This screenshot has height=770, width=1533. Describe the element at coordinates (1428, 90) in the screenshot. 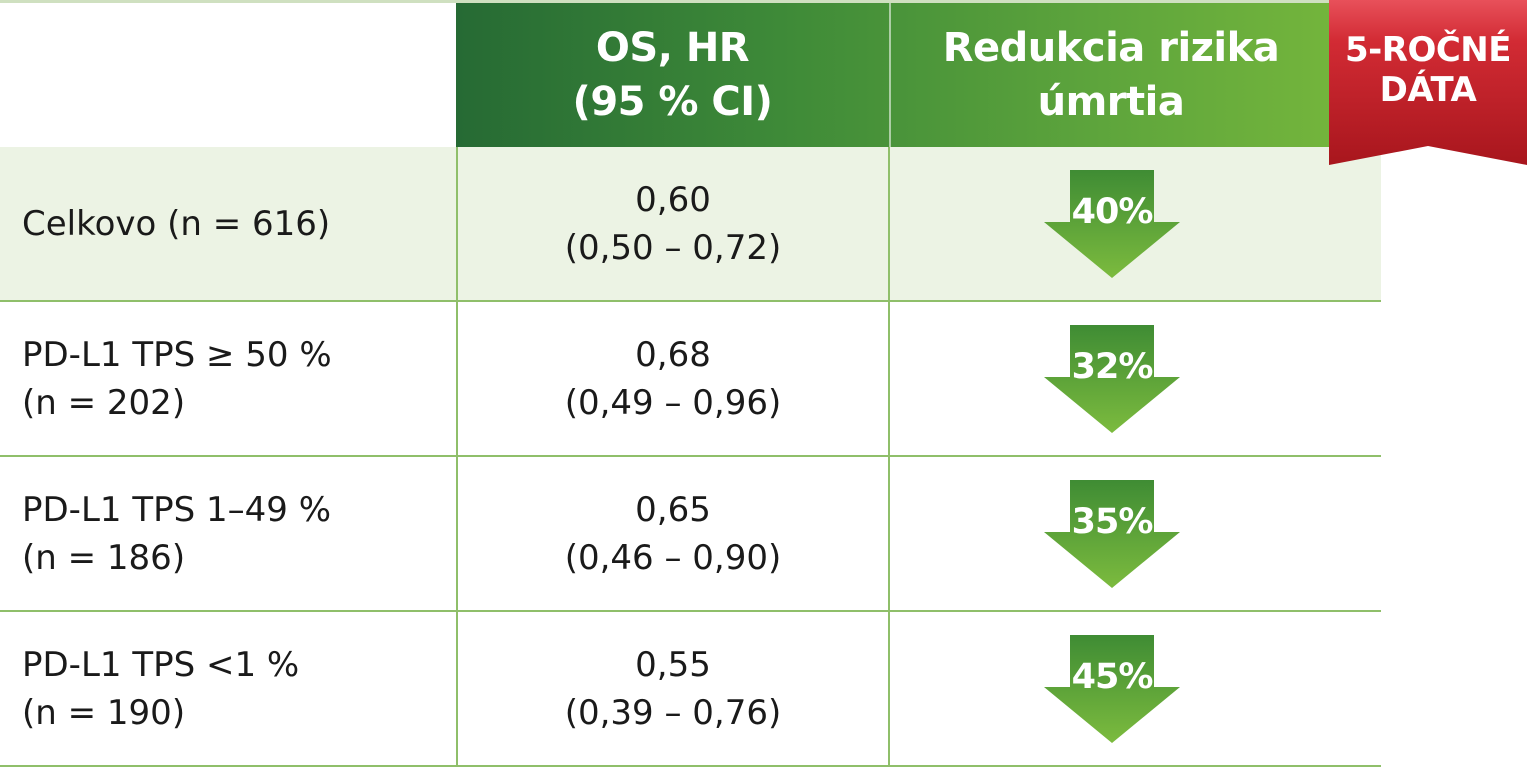

I see `badge-line2: DÁTA` at that location.